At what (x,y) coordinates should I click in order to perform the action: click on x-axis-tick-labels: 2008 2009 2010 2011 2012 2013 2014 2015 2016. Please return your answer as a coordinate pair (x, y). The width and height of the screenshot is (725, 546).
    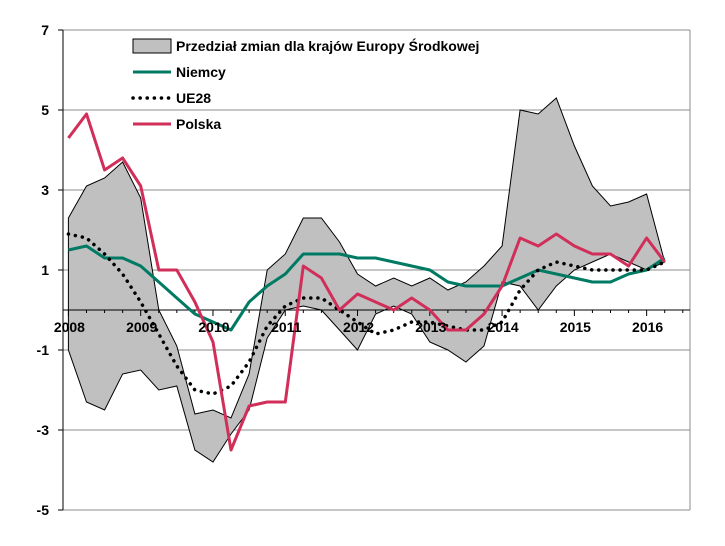
    Looking at the image, I should click on (359, 327).